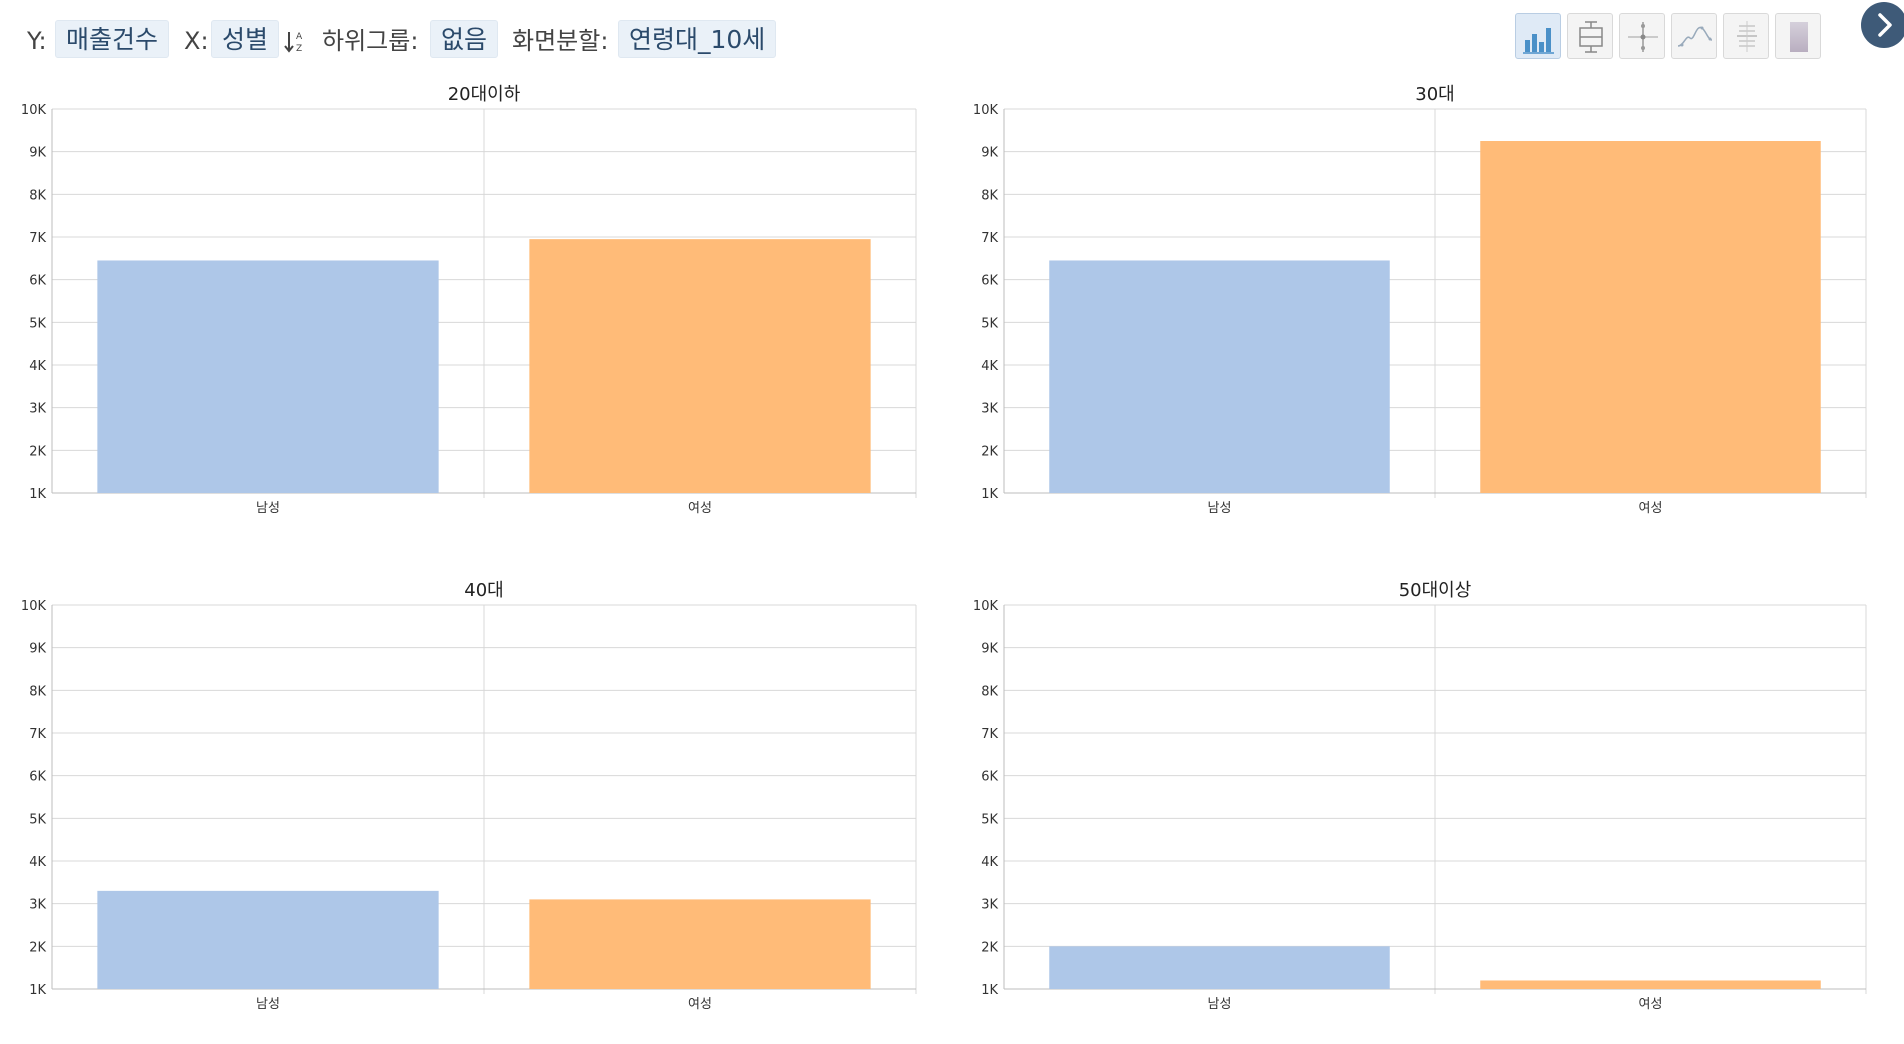 This screenshot has width=1904, height=1044. I want to click on x-axis-label: X:, so click(196, 41).